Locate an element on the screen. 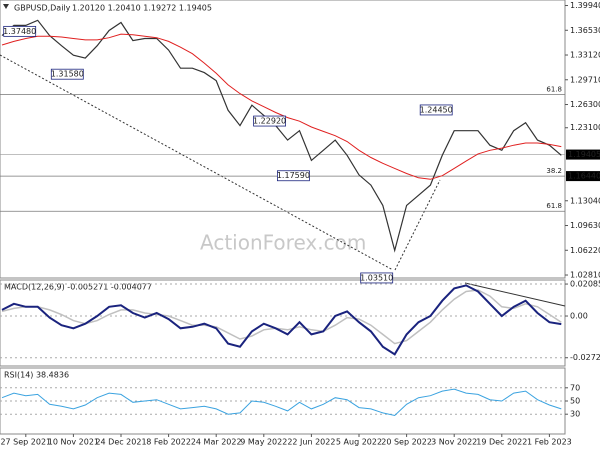  y-tick-label: 1.39940 is located at coordinates (585, 5).